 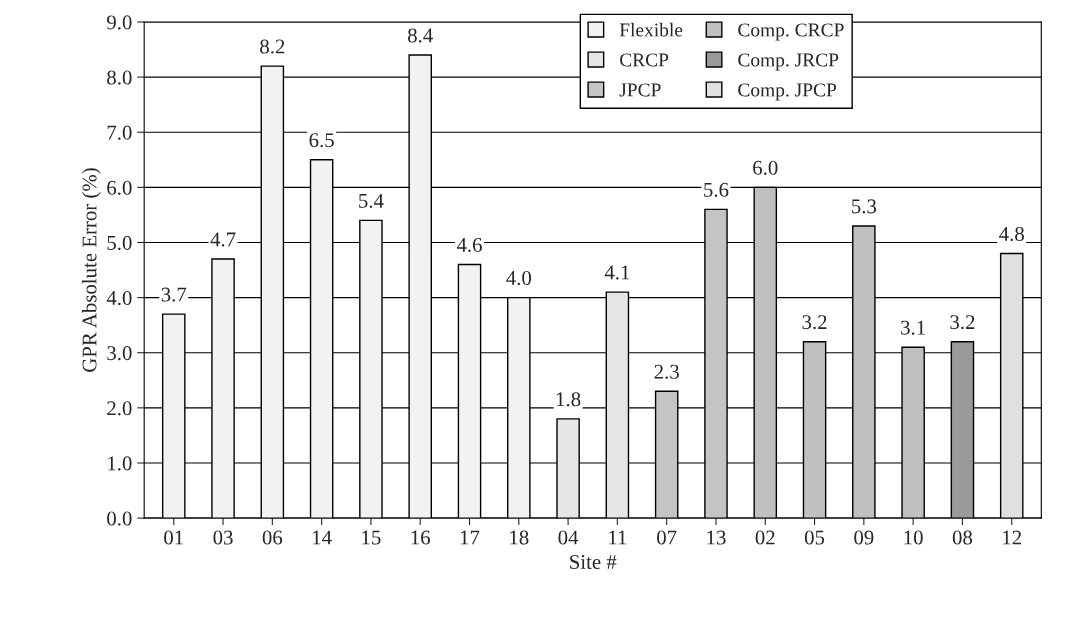 I want to click on y-tick-label: 5.0, so click(x=119, y=242).